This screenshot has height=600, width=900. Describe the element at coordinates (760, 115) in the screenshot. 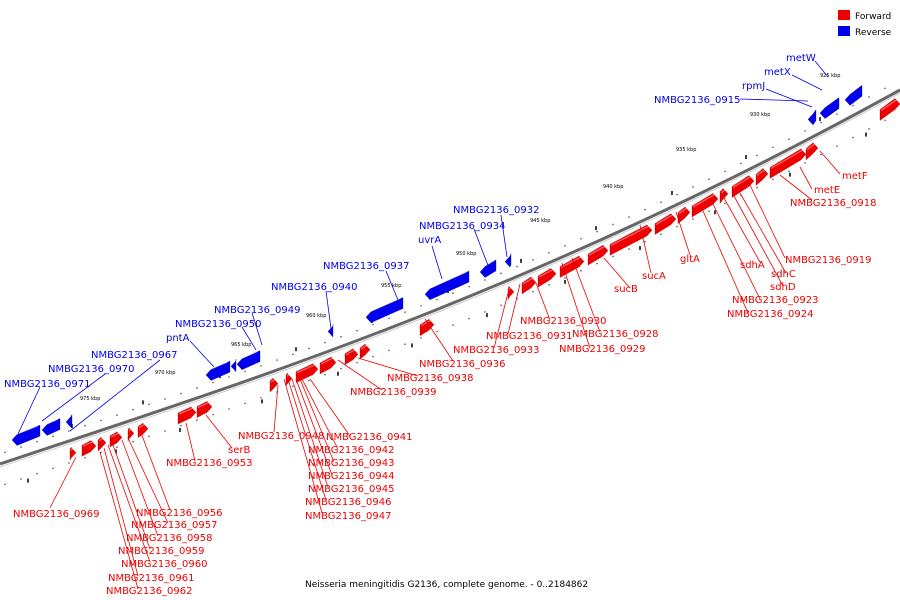

I see `tick-label: 930 kbp` at that location.